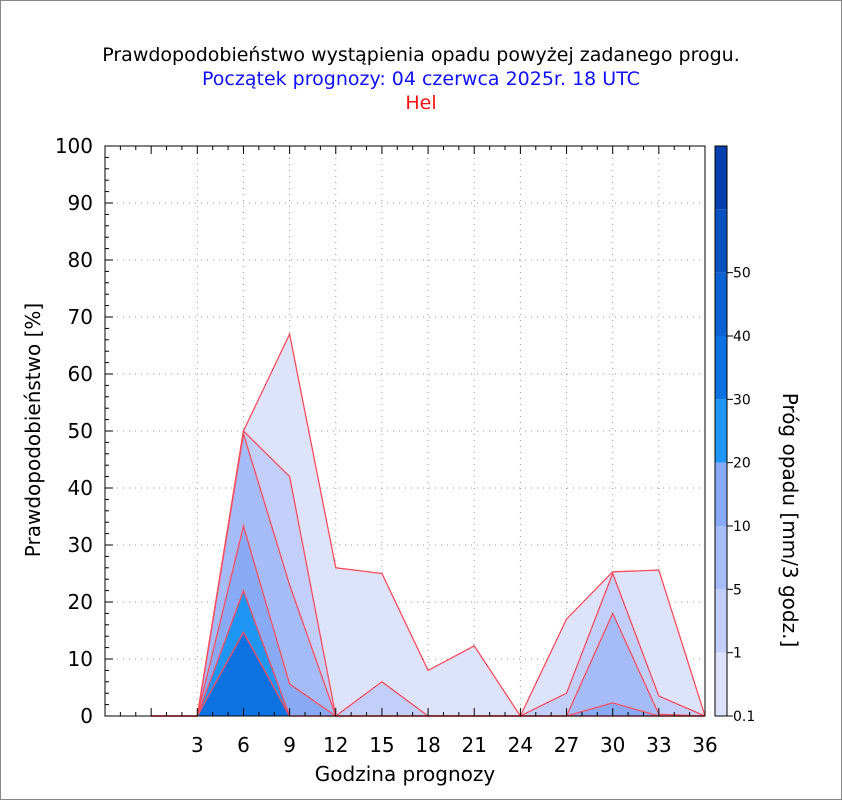  I want to click on colorbar-tick-label: 1, so click(737, 654).